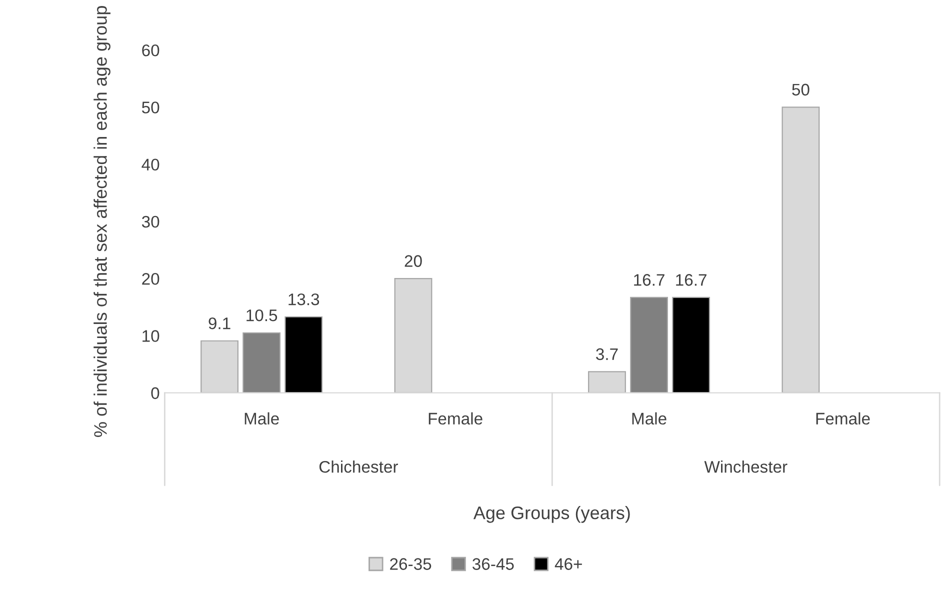 The height and width of the screenshot is (589, 952). What do you see at coordinates (801, 90) in the screenshot?
I see `data-label: 50` at bounding box center [801, 90].